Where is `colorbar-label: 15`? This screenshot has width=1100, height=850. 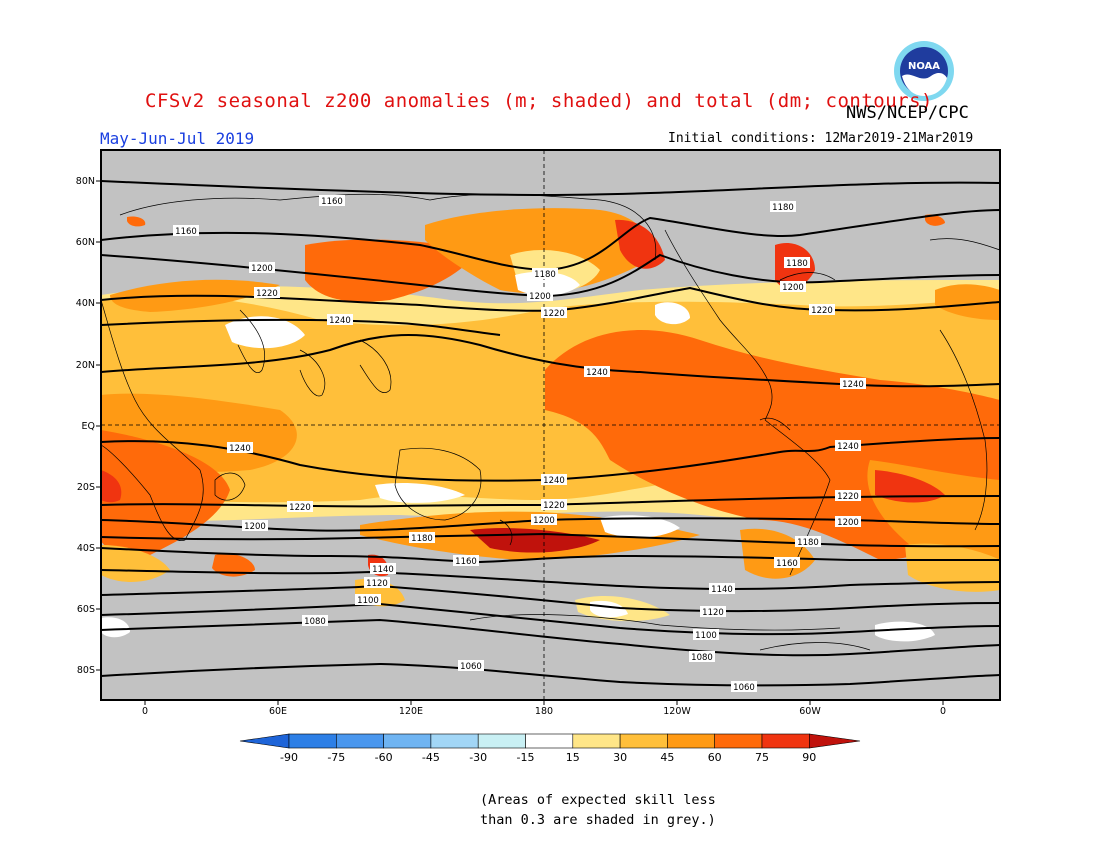
colorbar-label: 15 is located at coordinates (573, 757).